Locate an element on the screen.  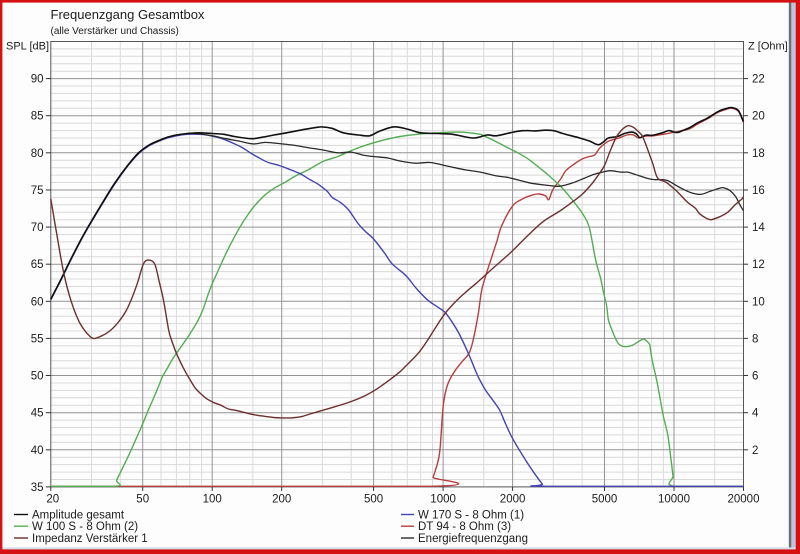
svg-text: 4 is located at coordinates (755, 414).